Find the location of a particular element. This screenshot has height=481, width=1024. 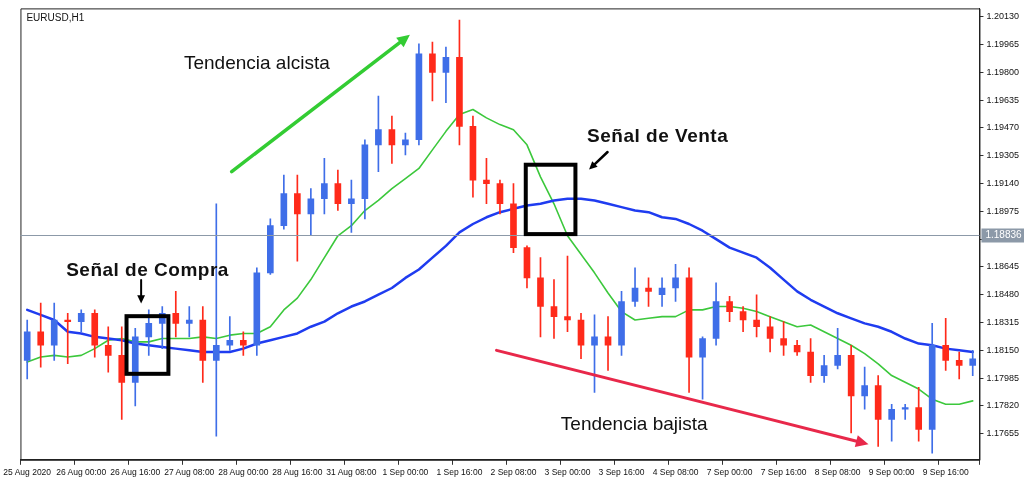

x-tick-label: 28 Aug 16:00 is located at coordinates (297, 472).